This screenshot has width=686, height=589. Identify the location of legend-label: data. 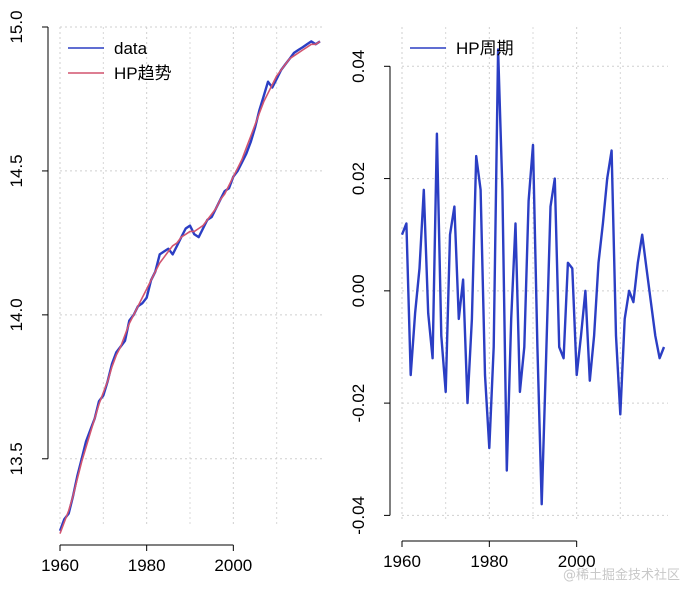
(131, 48).